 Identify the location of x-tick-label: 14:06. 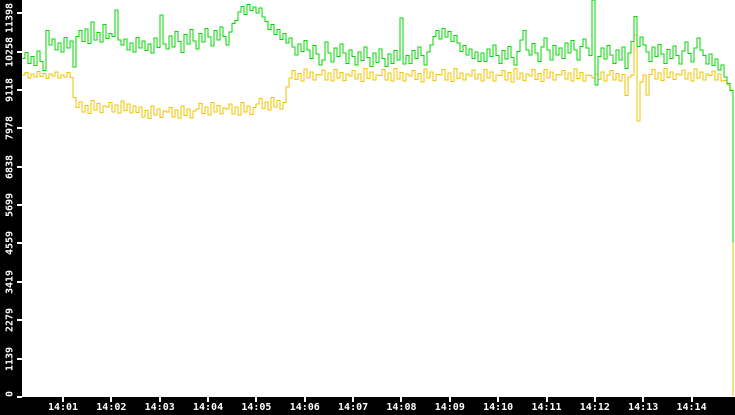
(304, 407).